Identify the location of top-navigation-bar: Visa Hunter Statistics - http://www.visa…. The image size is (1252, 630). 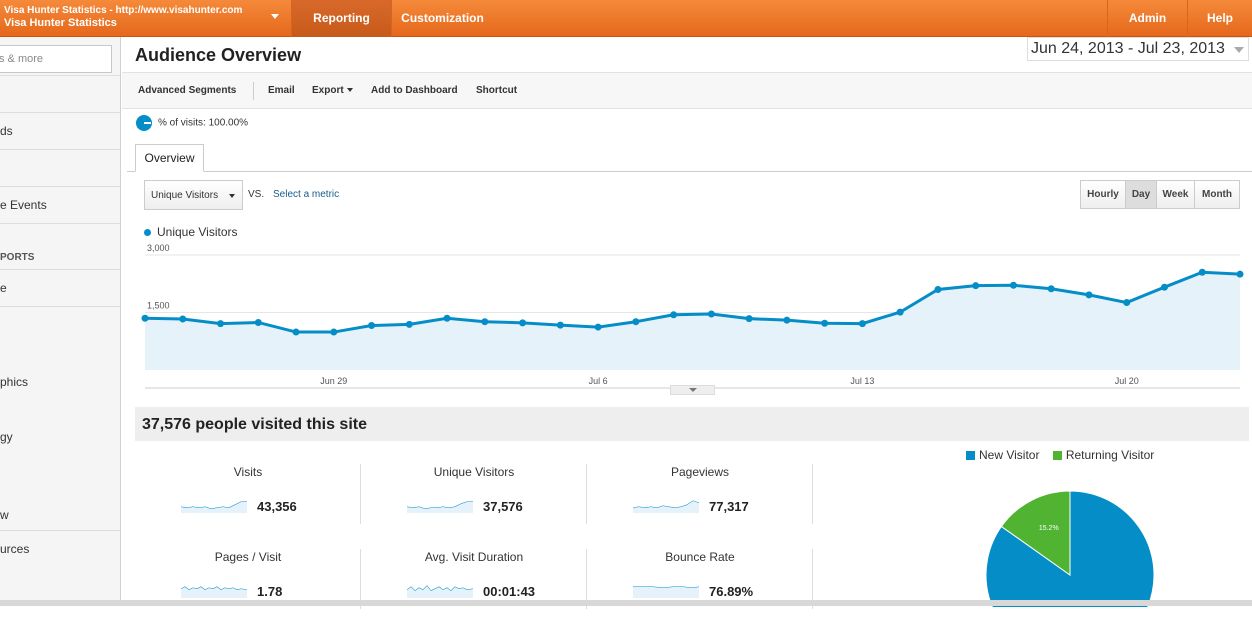
(626, 18).